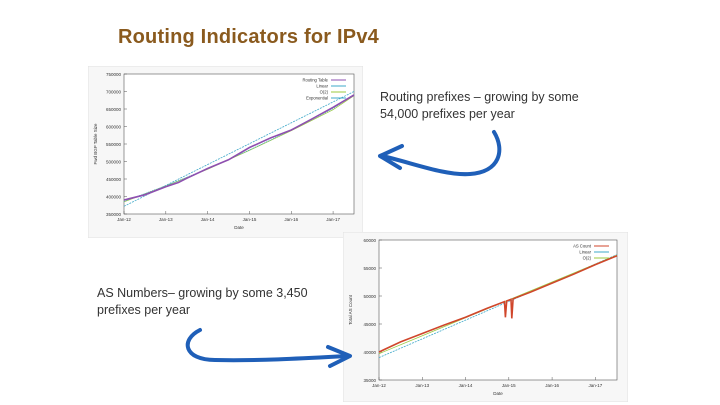 The image size is (720, 405). Describe the element at coordinates (315, 80) in the screenshot. I see `legend-label: Routing Table` at that location.